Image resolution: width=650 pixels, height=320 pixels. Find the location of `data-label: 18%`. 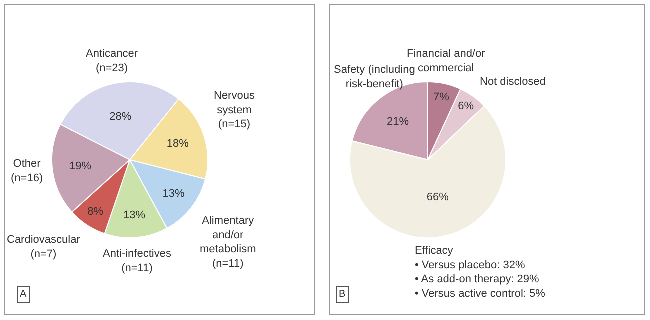

data-label: 18% is located at coordinates (178, 144).